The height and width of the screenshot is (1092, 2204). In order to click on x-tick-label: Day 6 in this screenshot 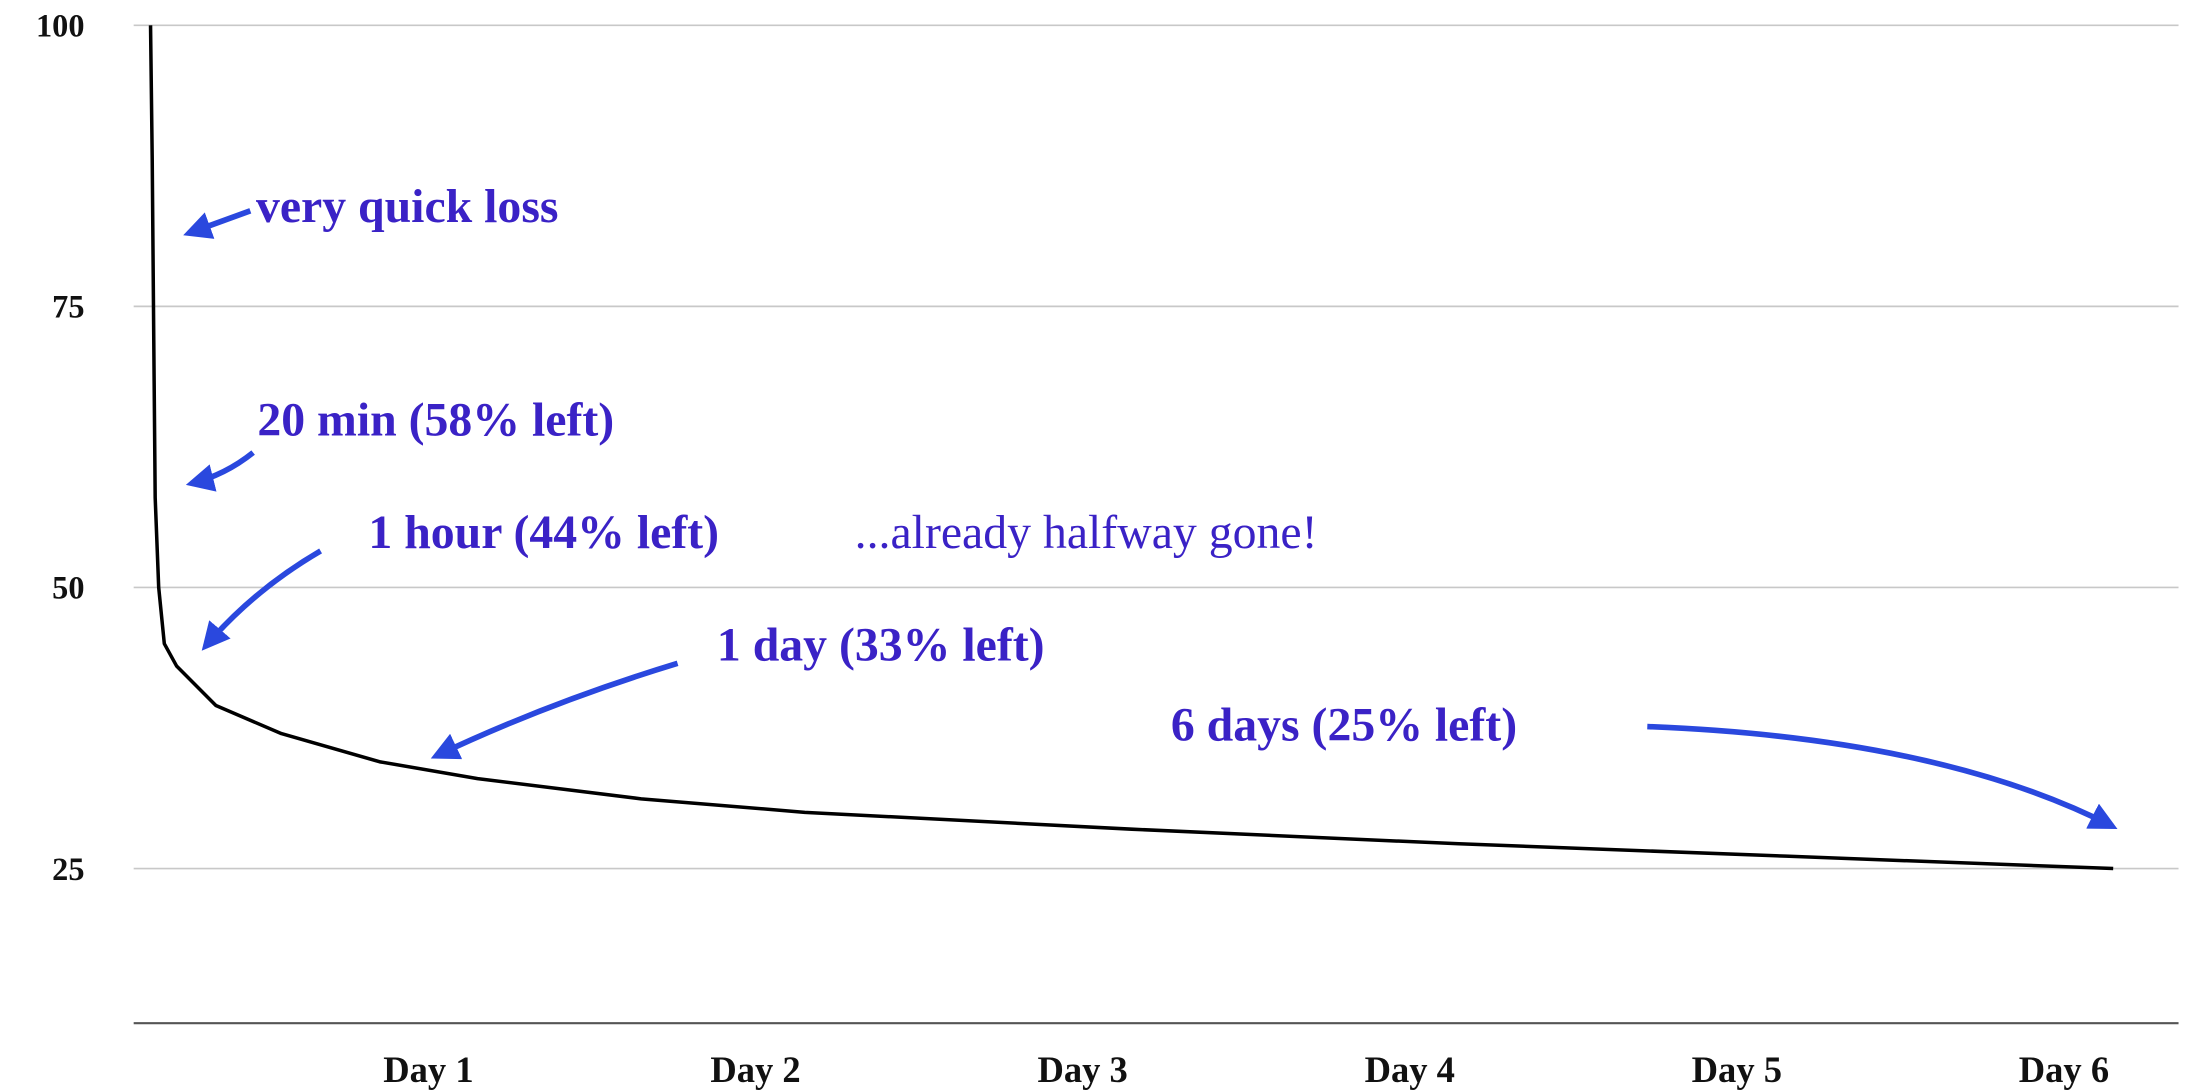, I will do `click(2064, 1069)`.